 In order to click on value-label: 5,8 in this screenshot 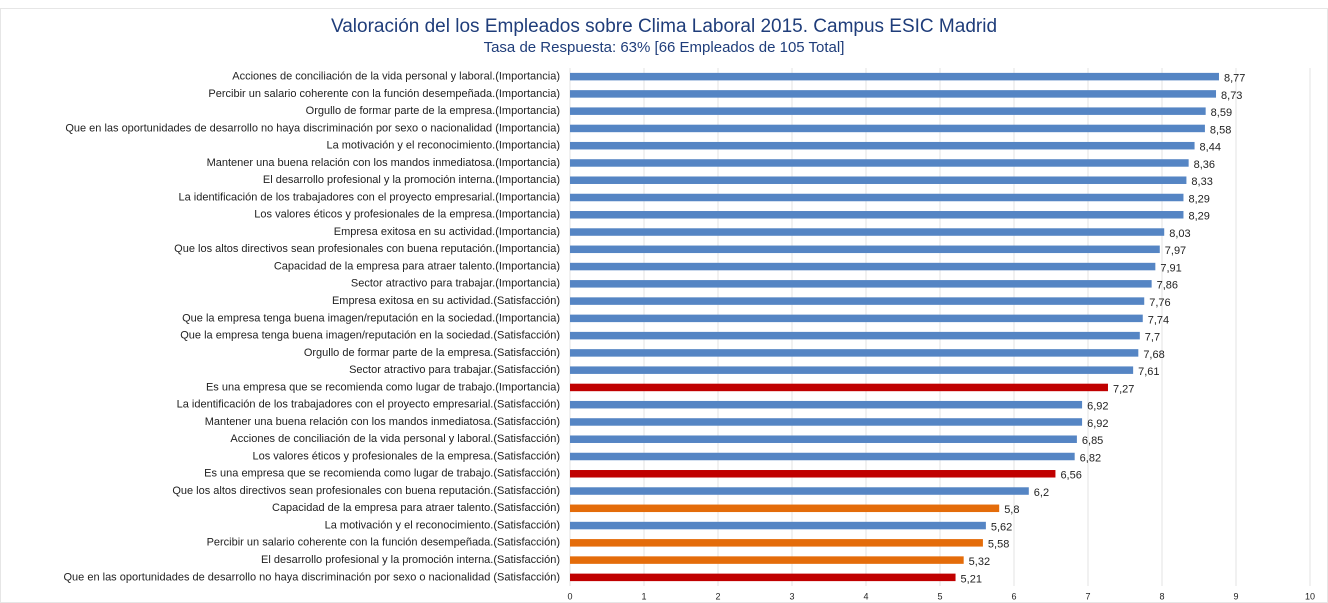, I will do `click(1011, 510)`.